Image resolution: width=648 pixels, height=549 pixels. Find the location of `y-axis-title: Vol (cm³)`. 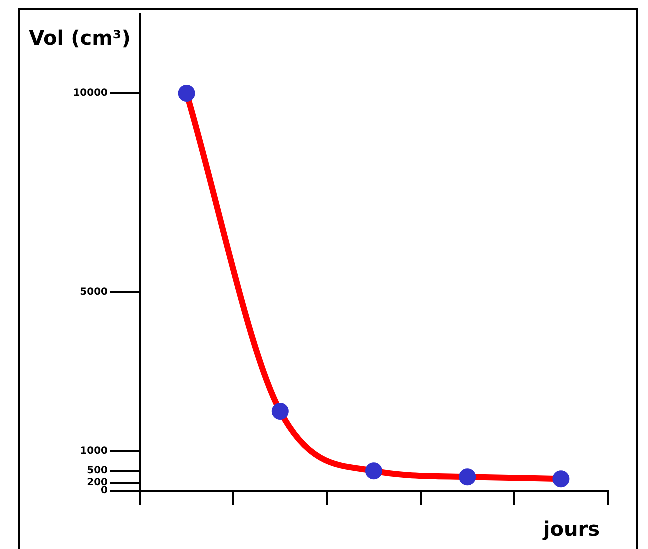

y-axis-title: Vol (cm³) is located at coordinates (80, 38).